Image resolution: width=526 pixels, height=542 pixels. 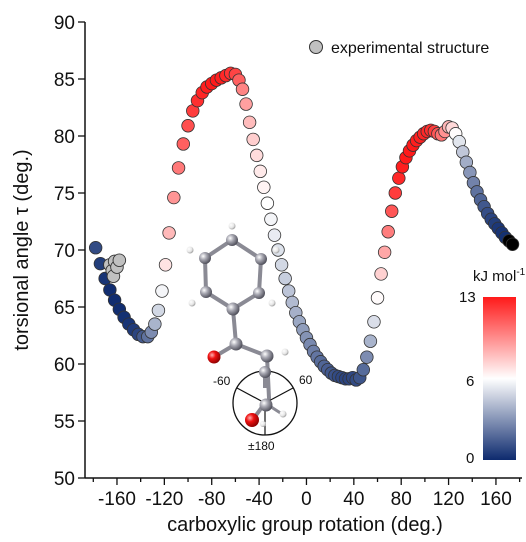 I want to click on x-tick-label: 160, so click(x=496, y=499).